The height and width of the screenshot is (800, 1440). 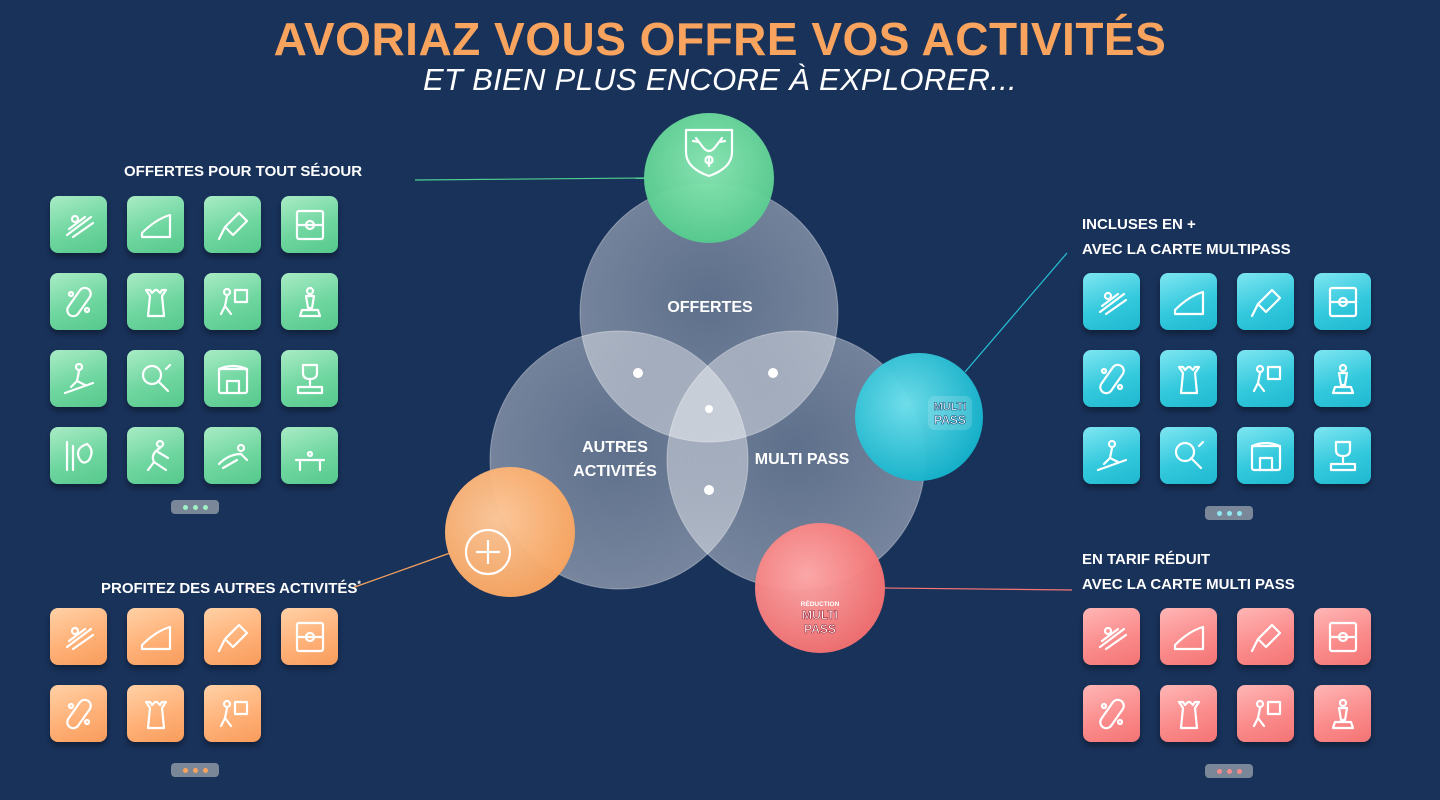 What do you see at coordinates (1188, 584) in the screenshot?
I see `section-label-reduit-line2: AVEC LA CARTE MULTI PASS` at bounding box center [1188, 584].